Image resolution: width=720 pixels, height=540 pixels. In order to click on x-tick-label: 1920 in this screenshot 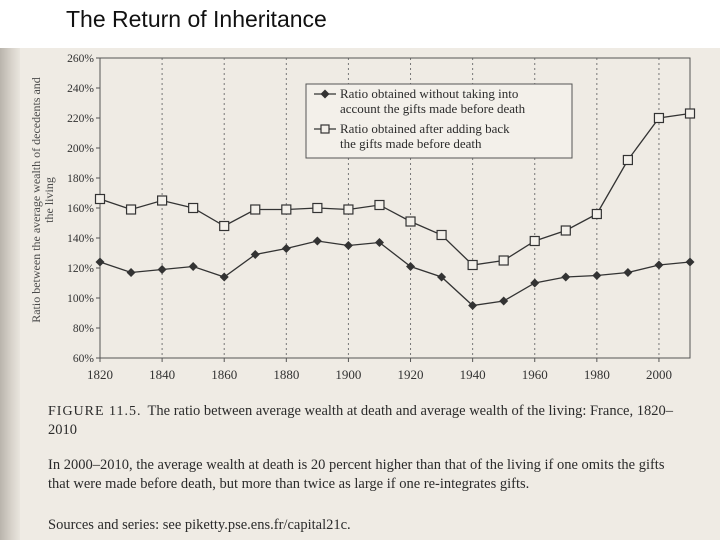, I will do `click(411, 374)`.